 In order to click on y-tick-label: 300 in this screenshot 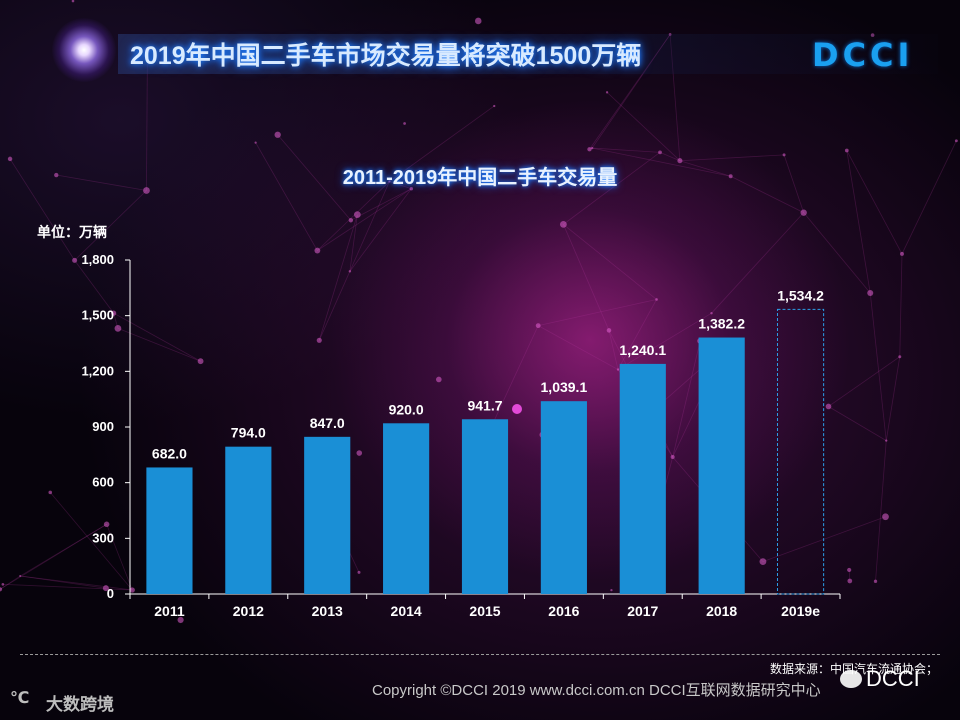, I will do `click(103, 537)`.